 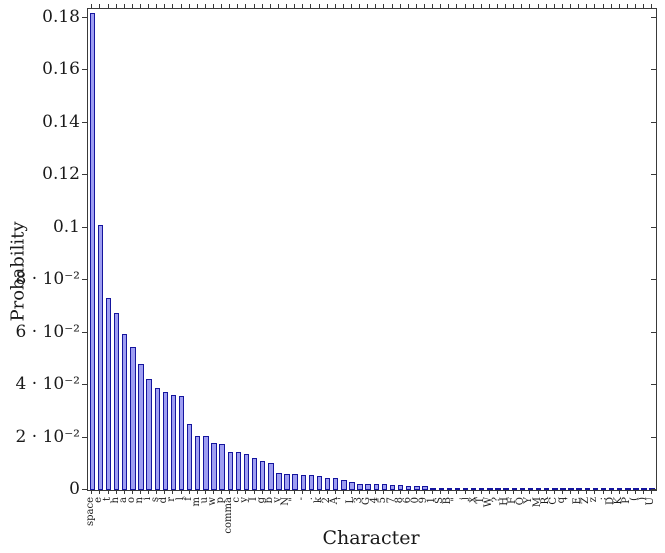 What do you see at coordinates (47, 437) in the screenshot?
I see `y-tick-label: 2 · 10⁻²` at bounding box center [47, 437].